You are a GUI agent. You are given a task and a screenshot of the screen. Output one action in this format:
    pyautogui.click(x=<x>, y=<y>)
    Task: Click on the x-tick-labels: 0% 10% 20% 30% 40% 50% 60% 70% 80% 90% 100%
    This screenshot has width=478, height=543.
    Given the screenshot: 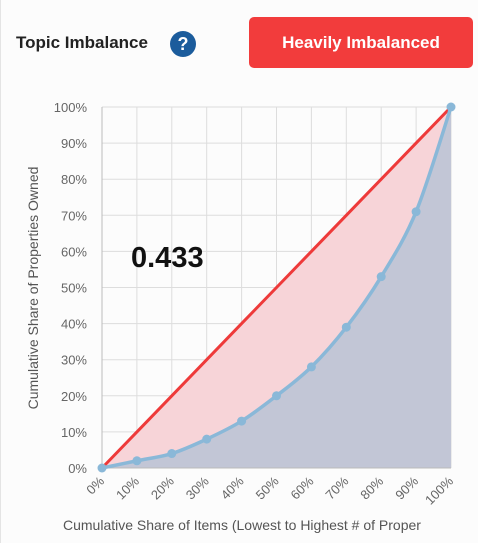 What is the action you would take?
    pyautogui.click(x=269, y=490)
    